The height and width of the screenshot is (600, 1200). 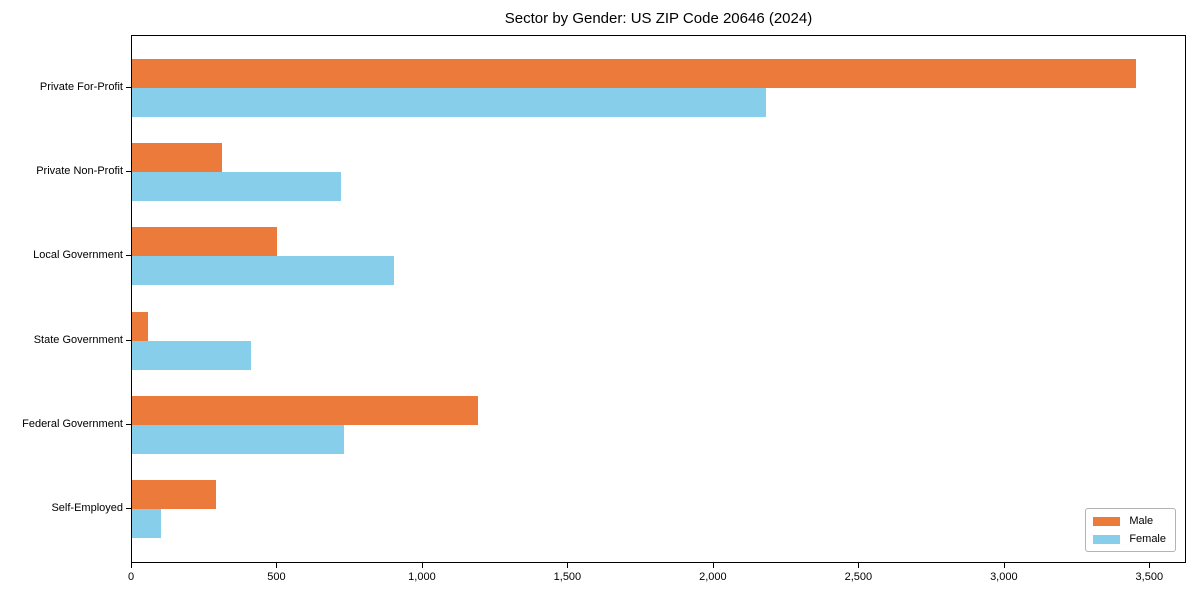 What do you see at coordinates (858, 577) in the screenshot?
I see `x-axis-tick-label: 2,500` at bounding box center [858, 577].